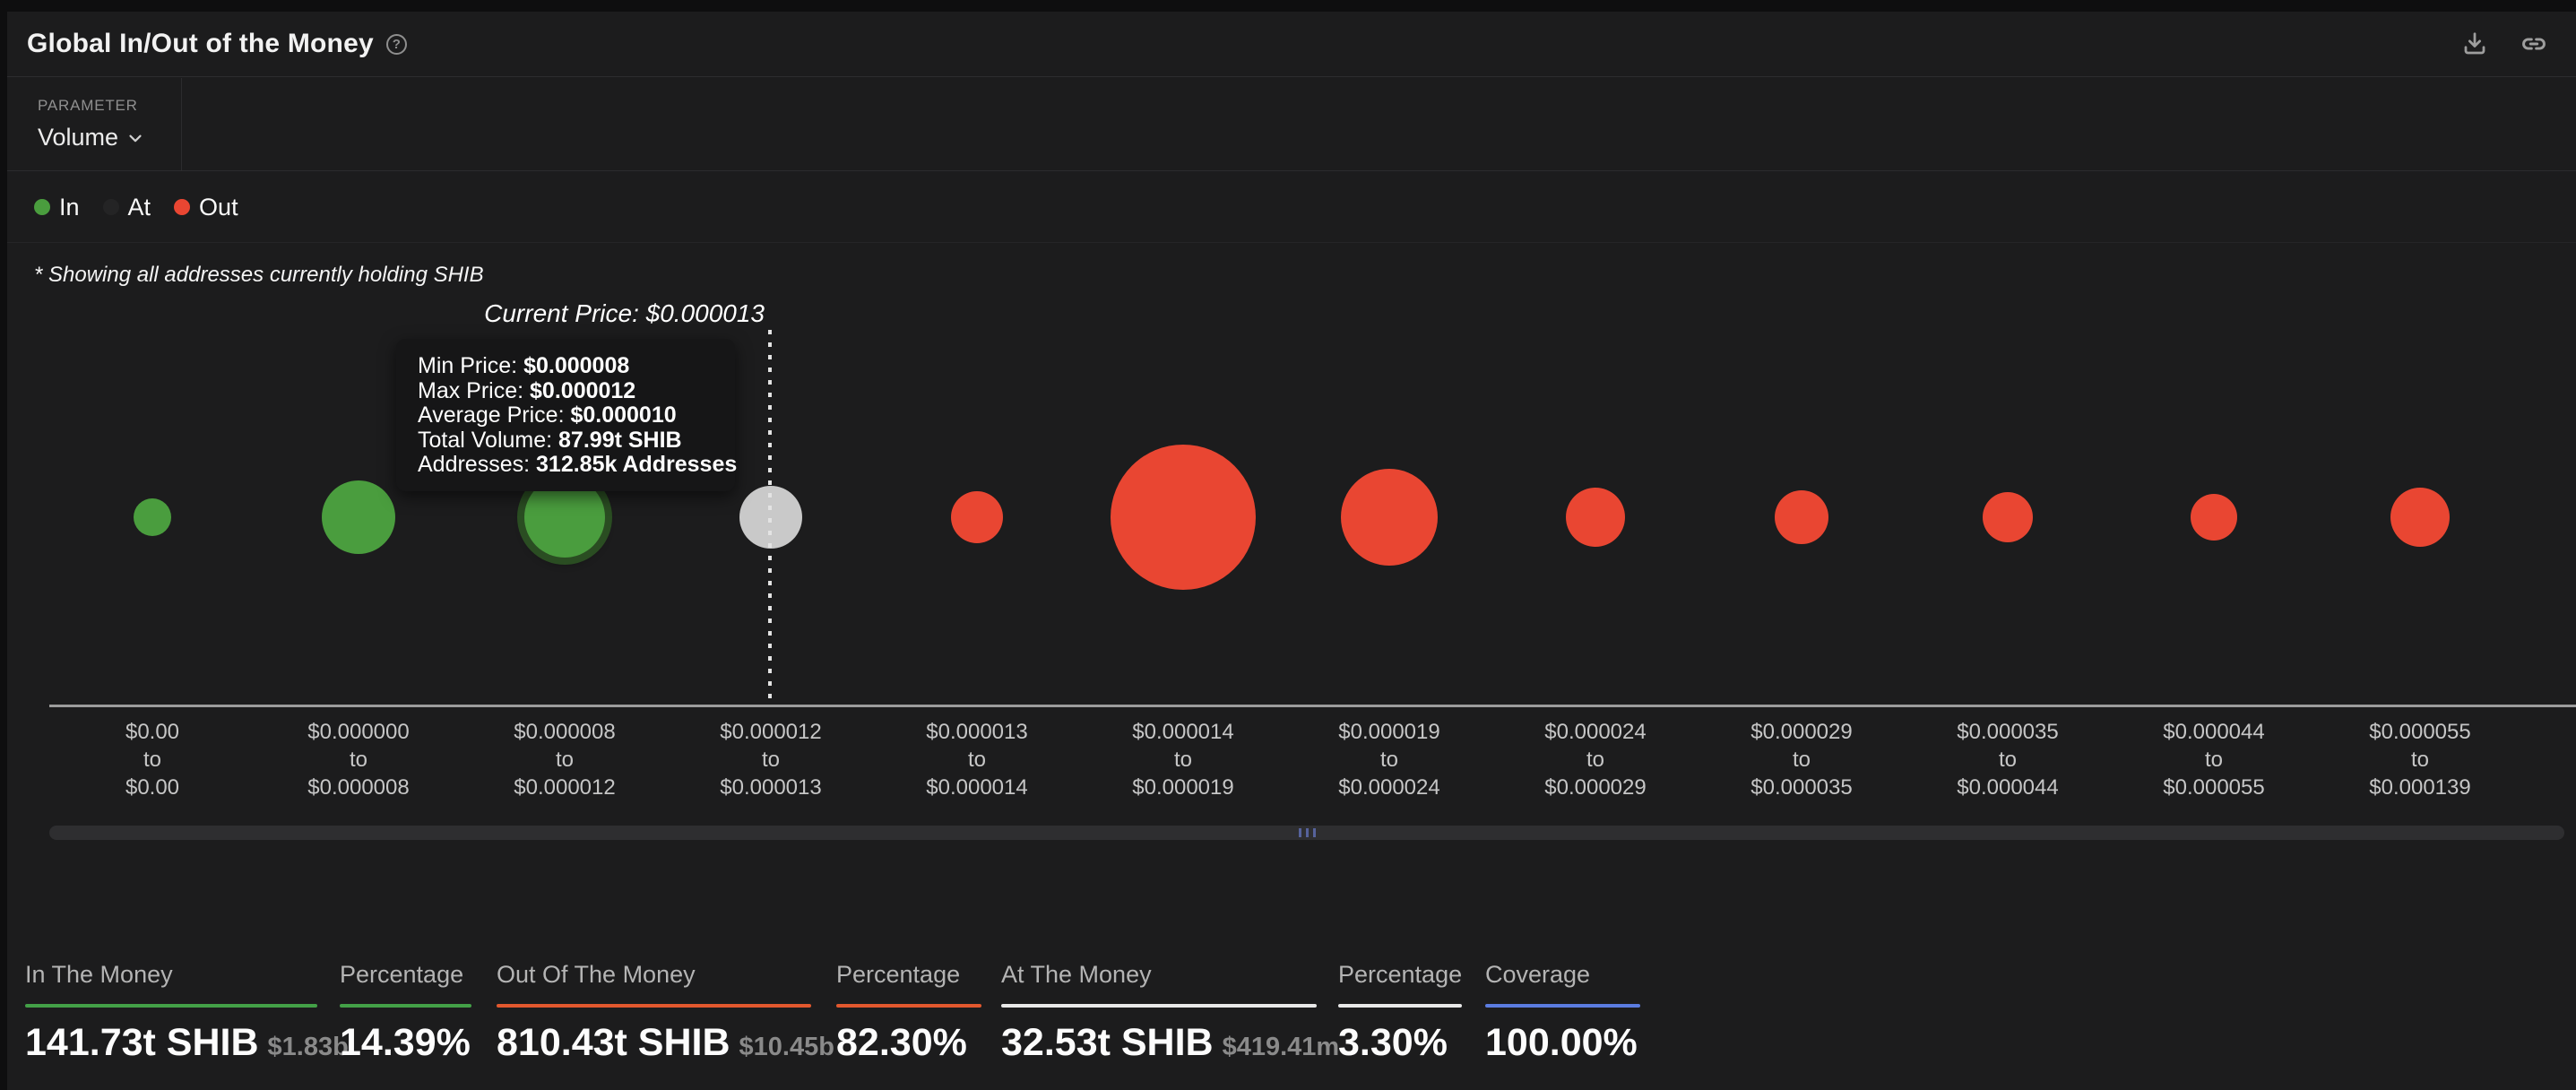 The image size is (2576, 1090). Describe the element at coordinates (977, 760) in the screenshot. I see `x-axis-label: $0.000013 to $0.000014` at that location.